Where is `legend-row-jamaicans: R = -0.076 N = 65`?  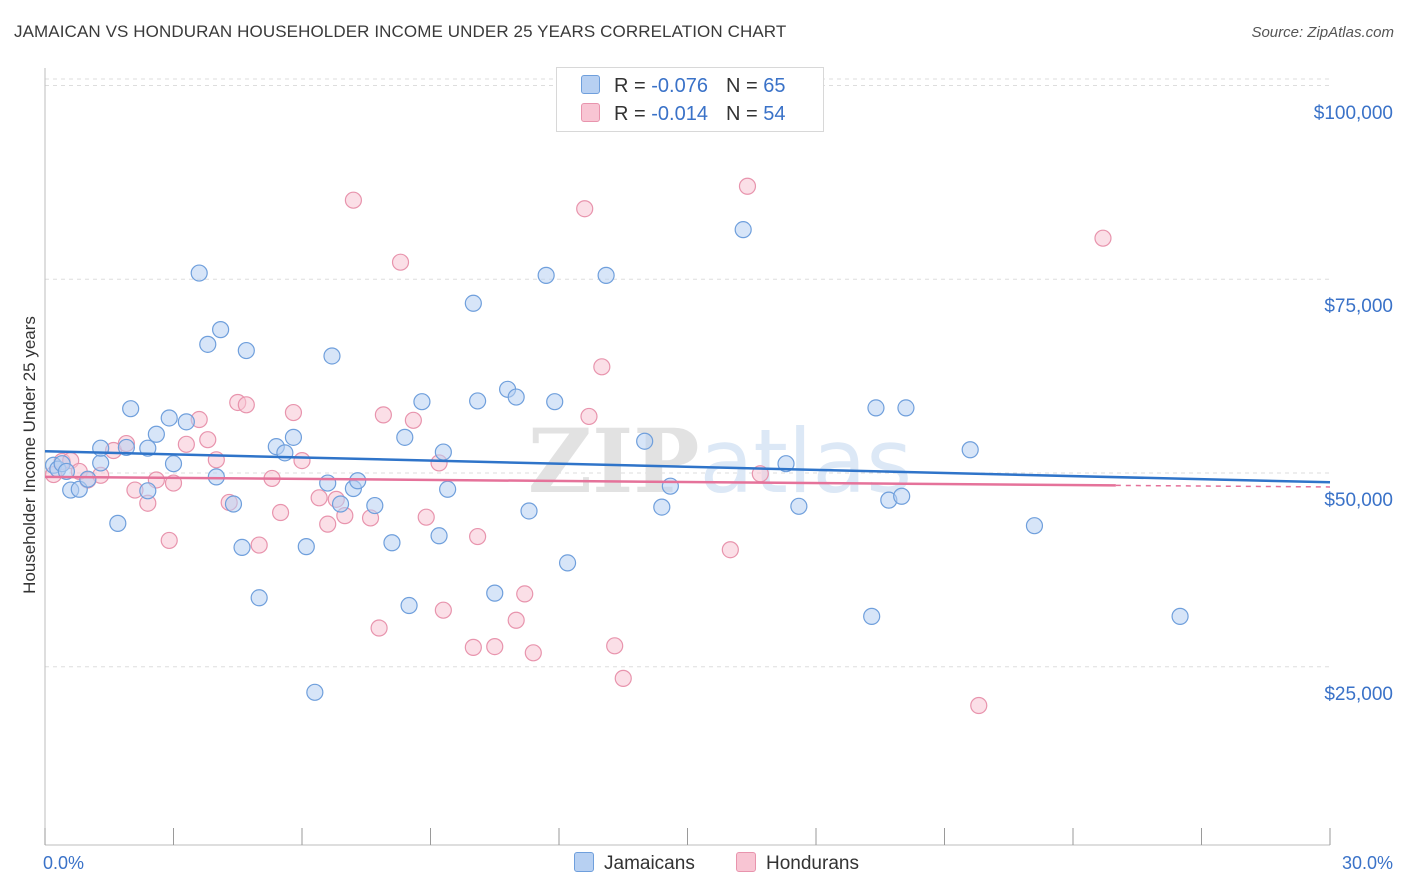 legend-row-jamaicans: R = -0.076 N = 65 is located at coordinates (683, 86).